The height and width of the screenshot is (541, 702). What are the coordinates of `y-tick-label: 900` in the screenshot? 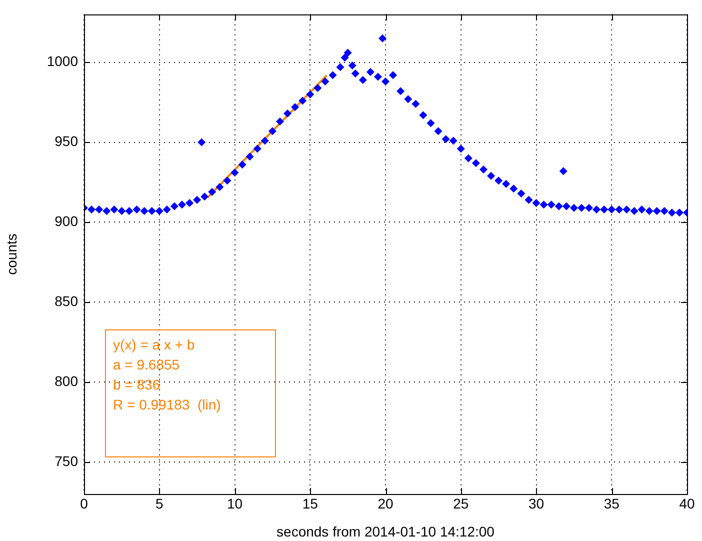 It's located at (66, 221).